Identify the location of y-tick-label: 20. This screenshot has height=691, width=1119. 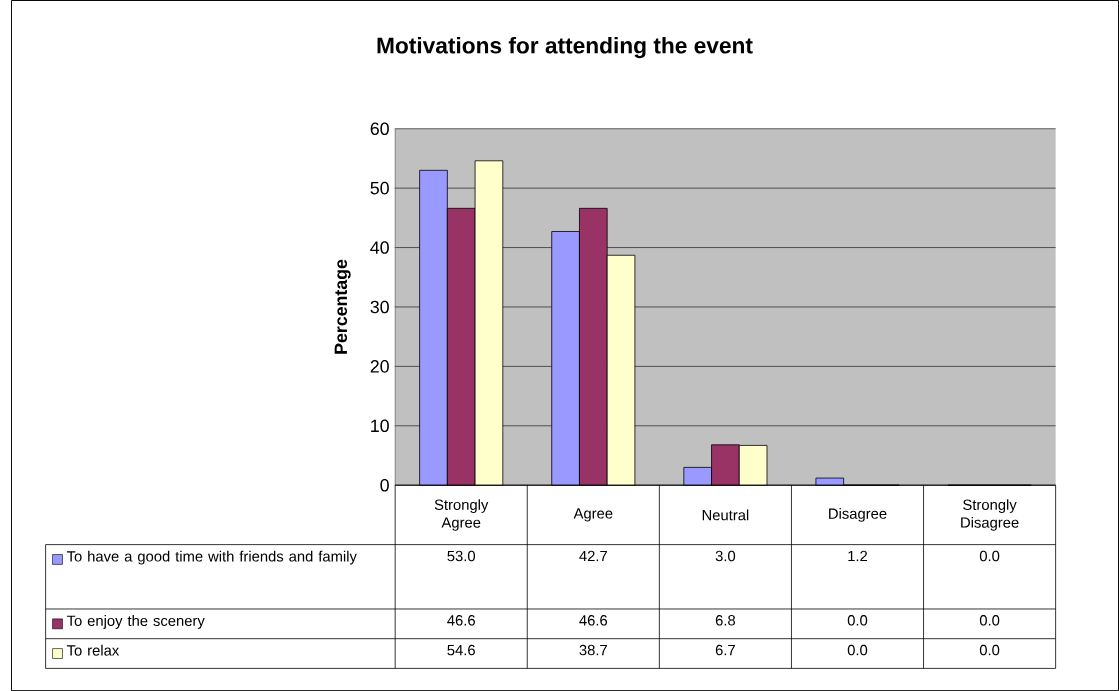
(379, 366).